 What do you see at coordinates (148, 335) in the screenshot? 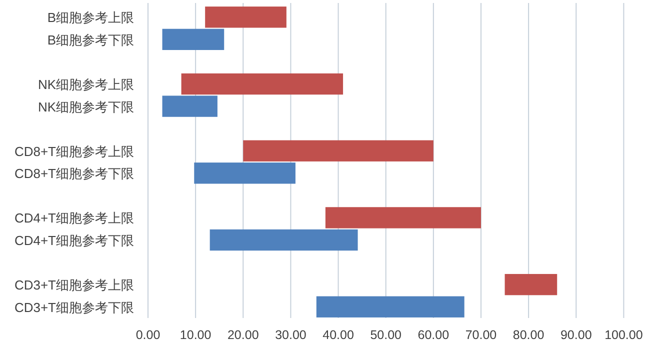
I see `x-tick-label: 0.00` at bounding box center [148, 335].